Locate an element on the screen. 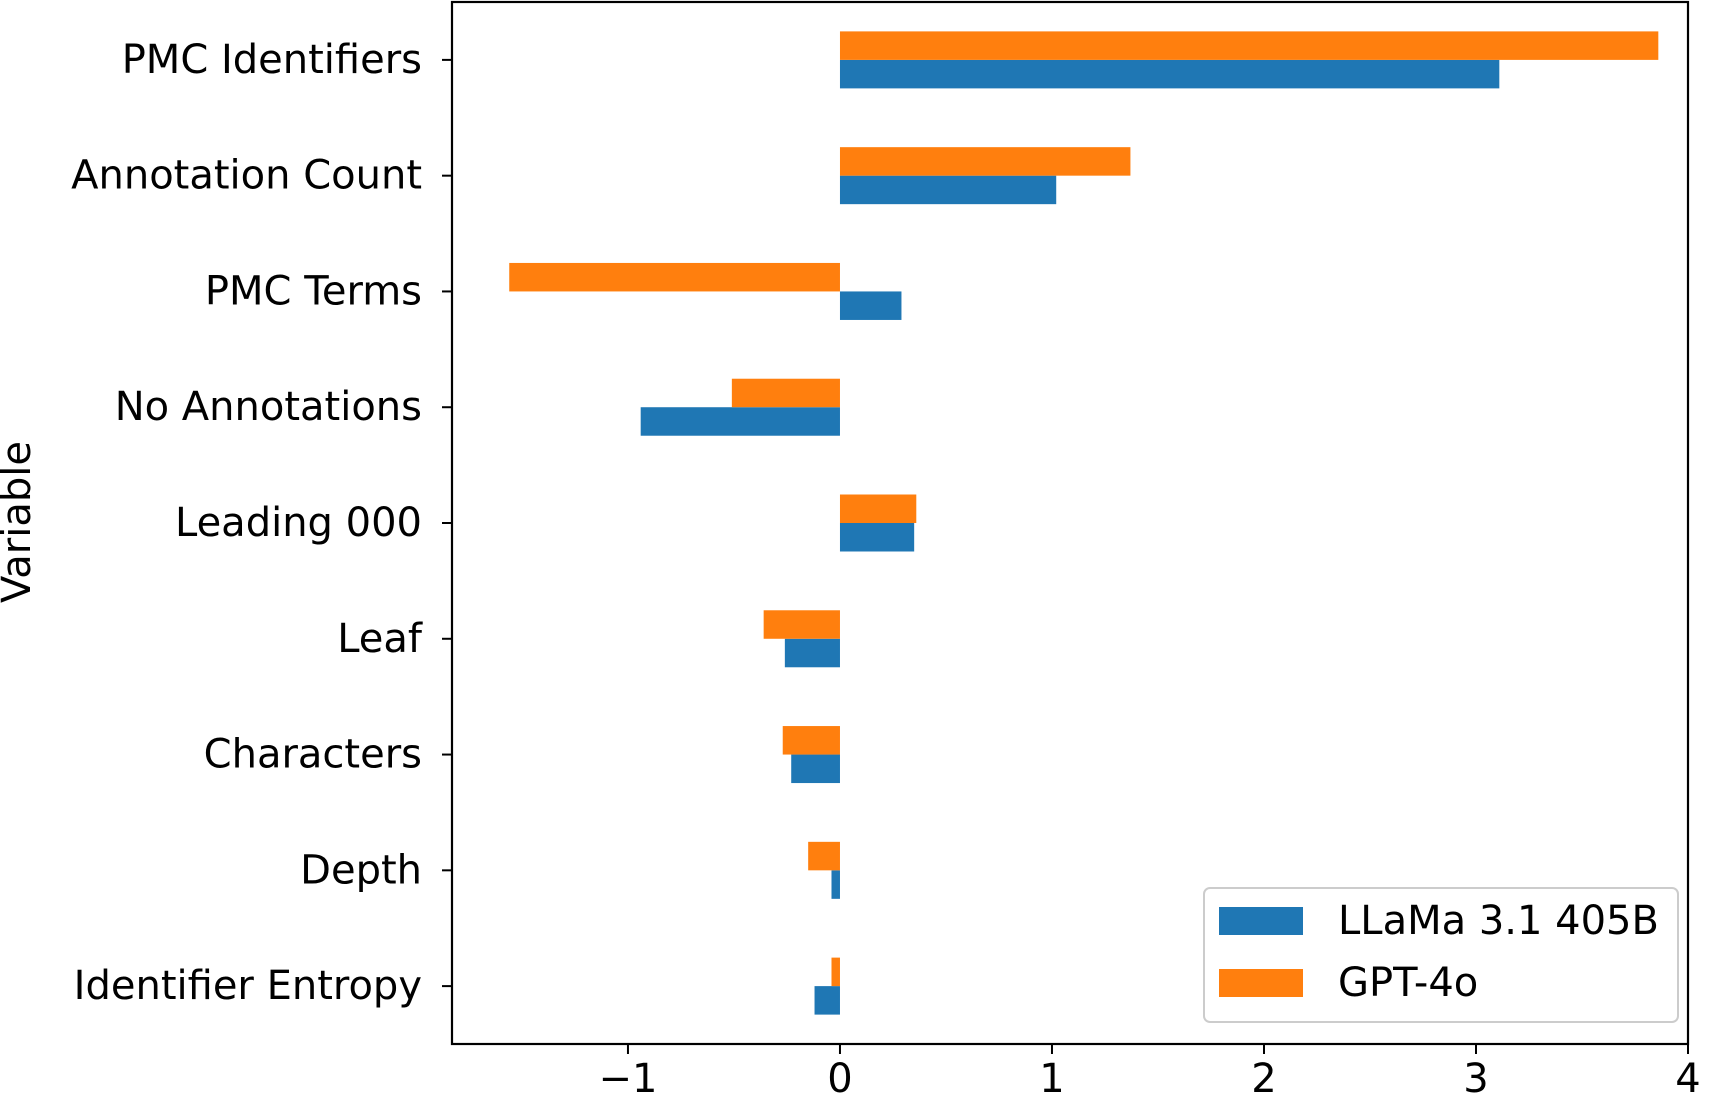 Image resolution: width=1712 pixels, height=1109 pixels. y-tick-label: Identifier Entropy is located at coordinates (248, 986).